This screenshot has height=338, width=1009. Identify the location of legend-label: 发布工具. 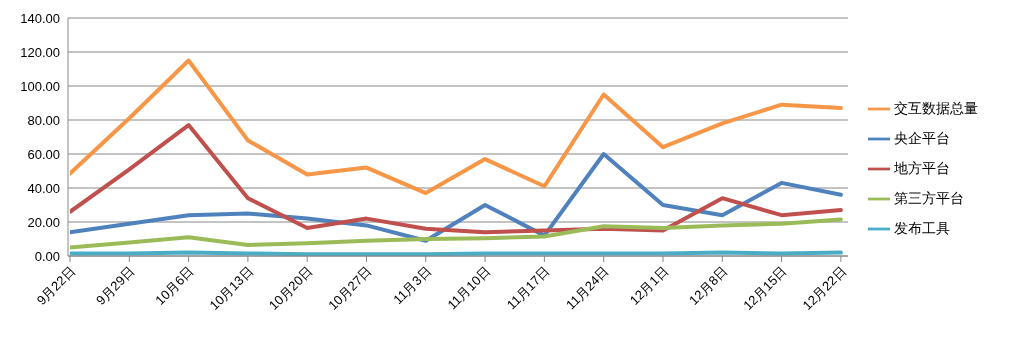
(922, 228).